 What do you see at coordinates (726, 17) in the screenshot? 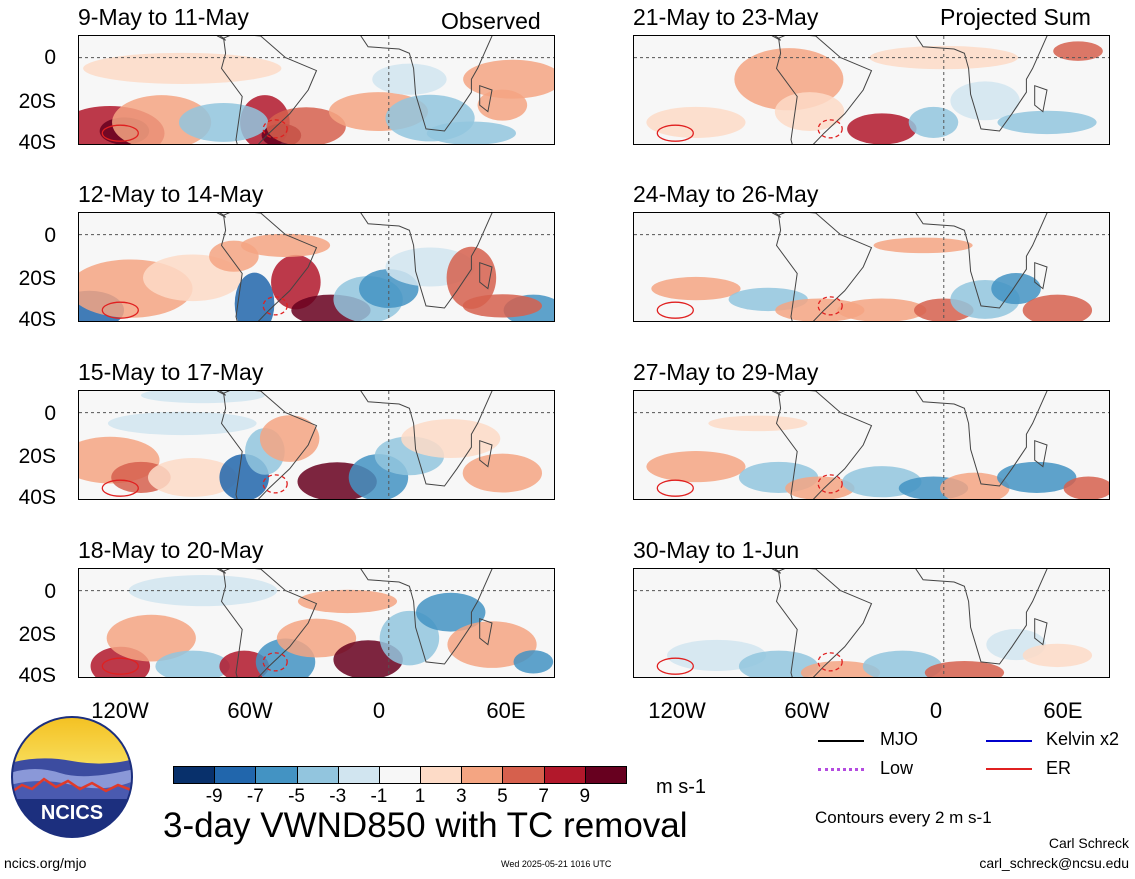
I see `panel-title-right-1: 21-May to 23-May` at bounding box center [726, 17].